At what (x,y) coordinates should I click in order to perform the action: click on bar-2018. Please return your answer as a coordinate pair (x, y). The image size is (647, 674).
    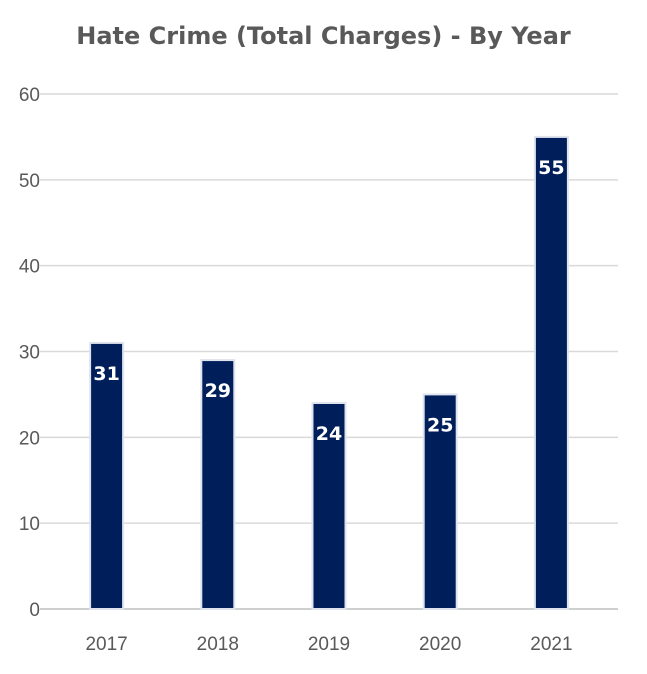
    Looking at the image, I should click on (218, 485).